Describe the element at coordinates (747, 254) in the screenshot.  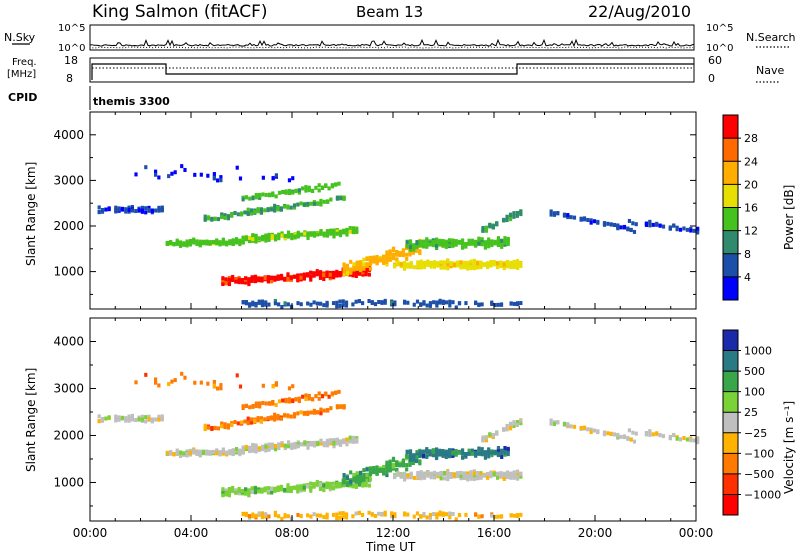
I see `colorbar-tick-label: 8` at that location.